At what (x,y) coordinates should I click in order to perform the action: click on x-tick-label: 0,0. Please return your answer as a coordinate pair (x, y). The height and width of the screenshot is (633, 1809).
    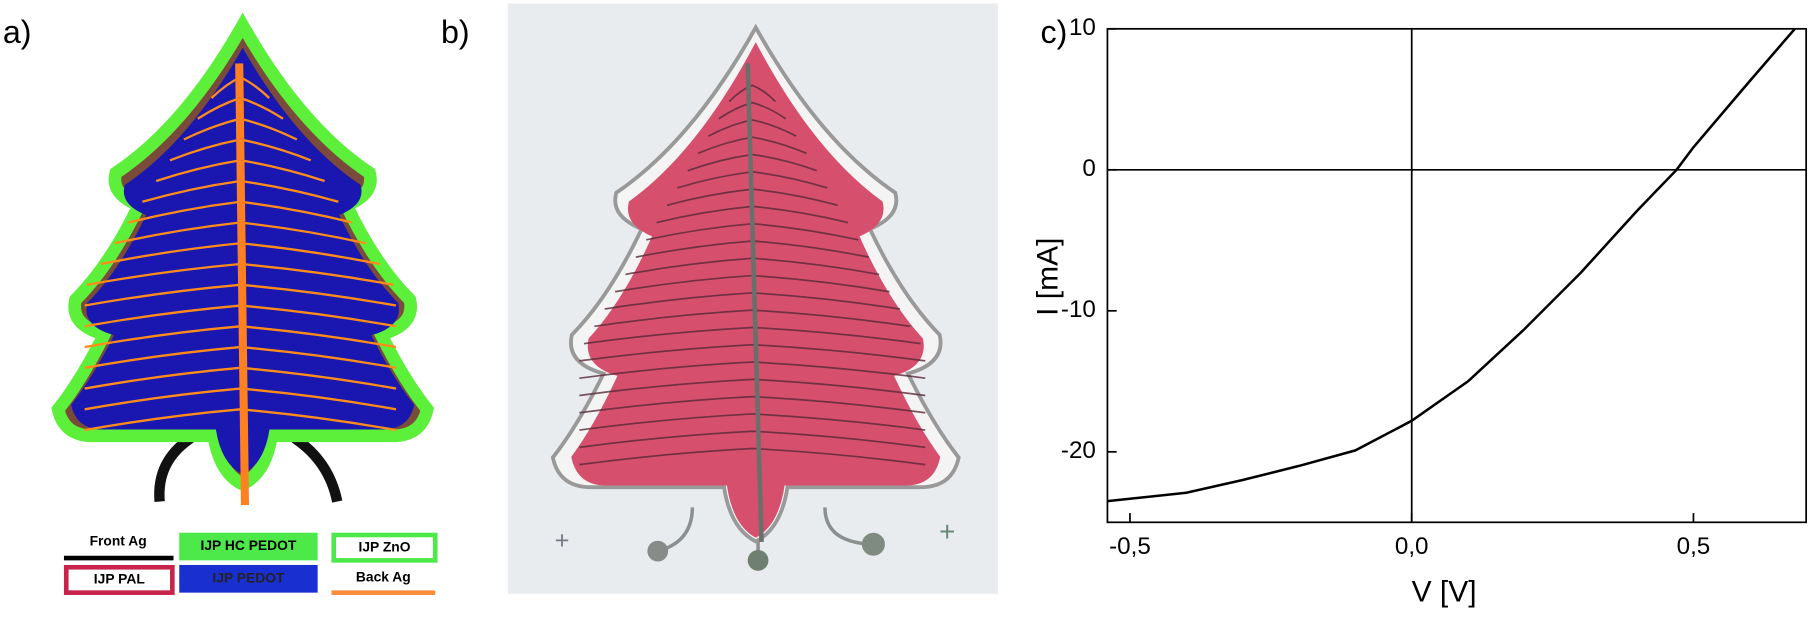
    Looking at the image, I should click on (1412, 546).